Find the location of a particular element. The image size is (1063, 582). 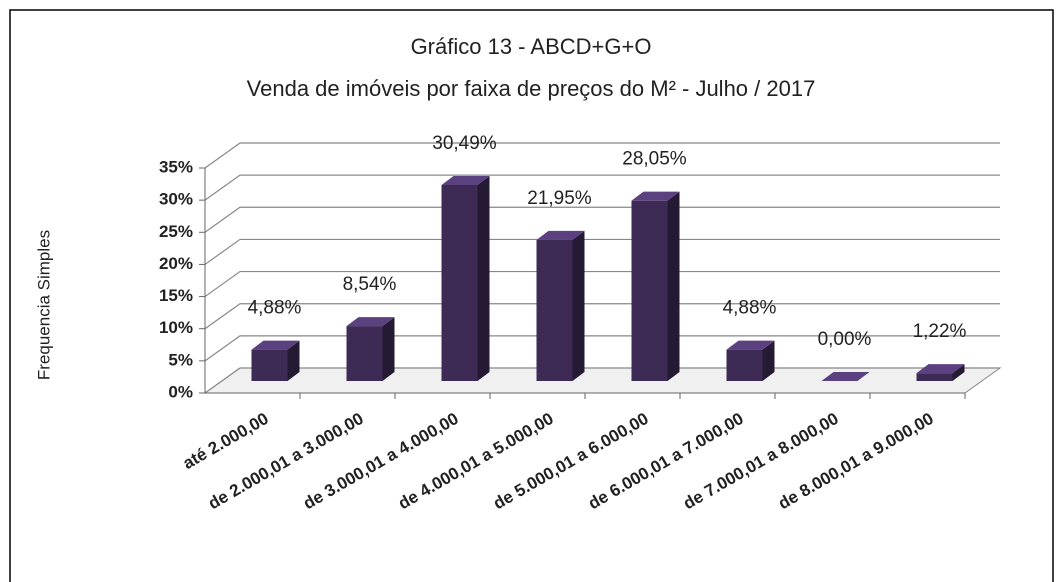

y-tick-label: 30% is located at coordinates (176, 199).